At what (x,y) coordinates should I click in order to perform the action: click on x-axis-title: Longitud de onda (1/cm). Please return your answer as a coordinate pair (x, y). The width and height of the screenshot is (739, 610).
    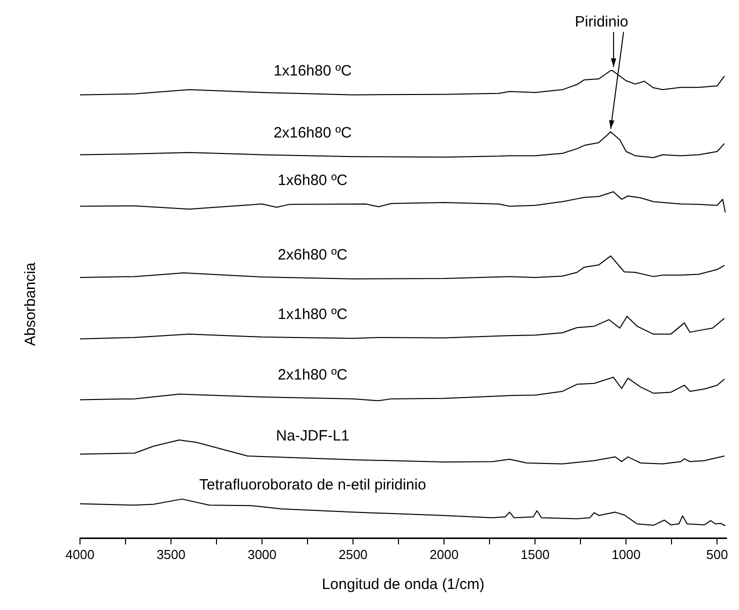
    Looking at the image, I should click on (403, 585).